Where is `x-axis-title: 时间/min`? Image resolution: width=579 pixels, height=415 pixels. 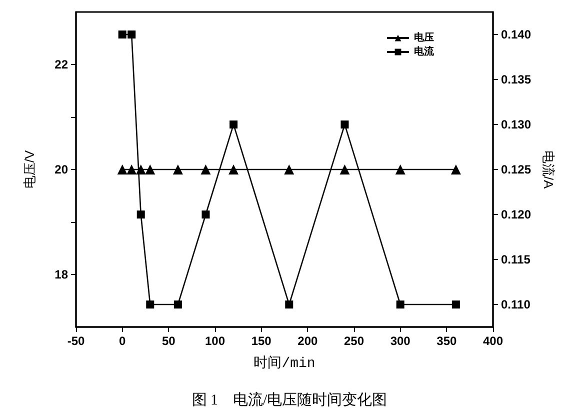
x-axis-title: 时间/min is located at coordinates (285, 363).